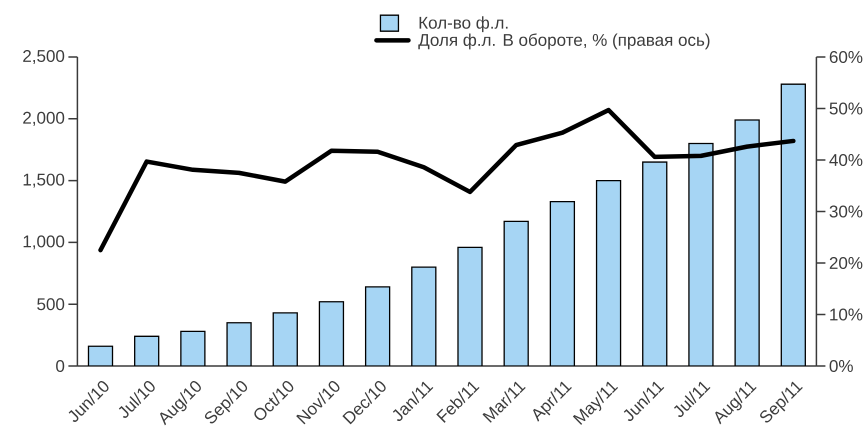 This screenshot has height=438, width=868. I want to click on y-tick-label: 2,500, so click(43, 57).